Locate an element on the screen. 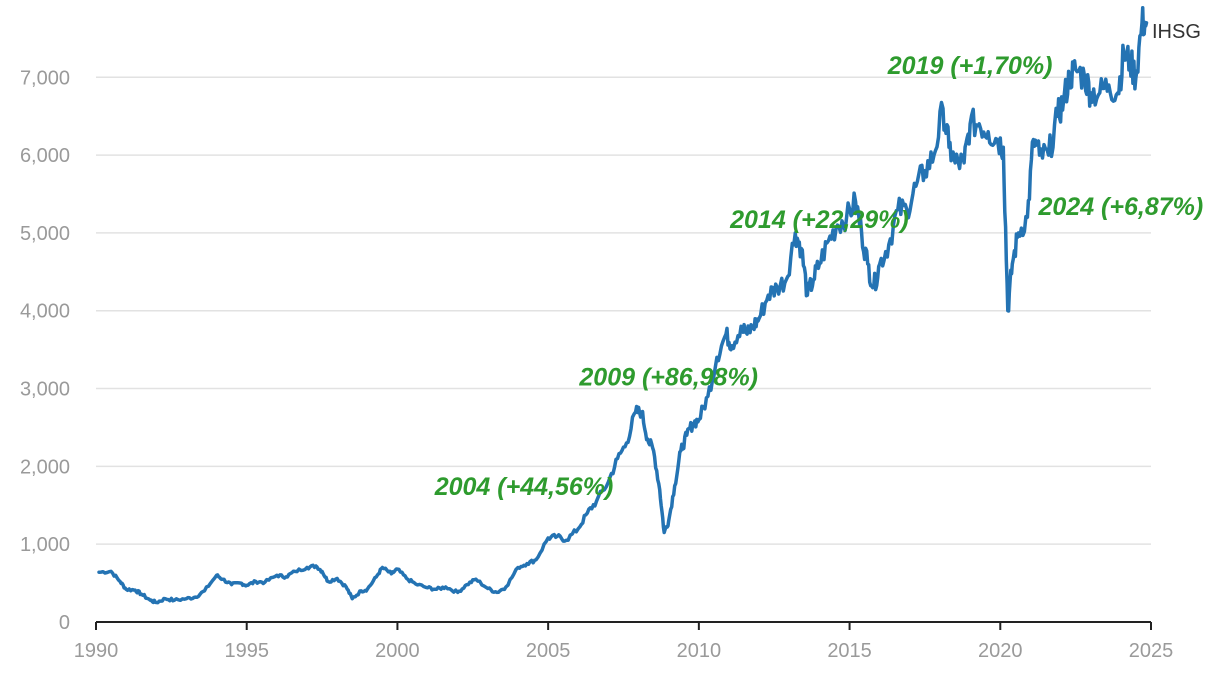 The image size is (1220, 694). x-tick-label: 2020 is located at coordinates (1000, 651).